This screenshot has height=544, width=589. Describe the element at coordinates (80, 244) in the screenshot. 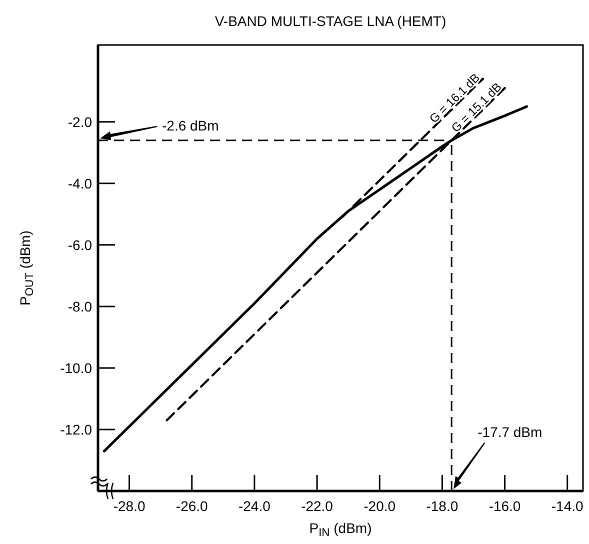

I see `y-tick-label: -6.0` at that location.